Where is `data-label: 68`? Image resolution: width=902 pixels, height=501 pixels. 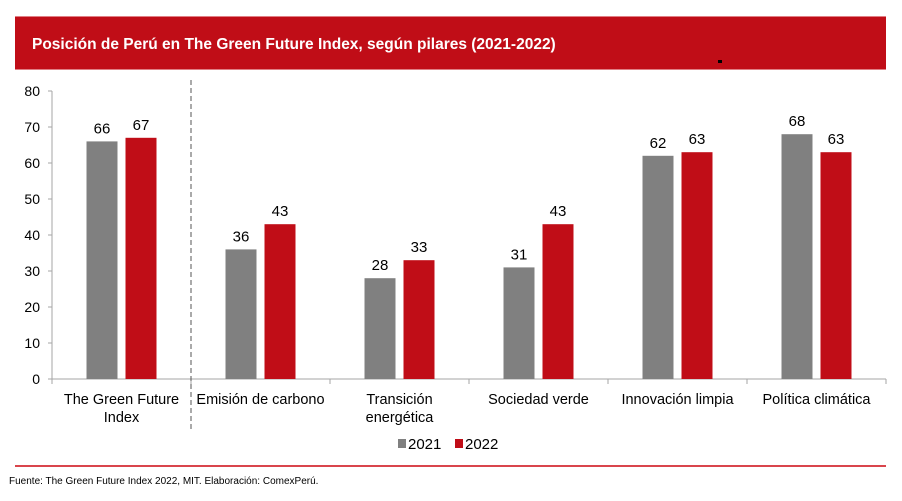 data-label: 68 is located at coordinates (797, 121).